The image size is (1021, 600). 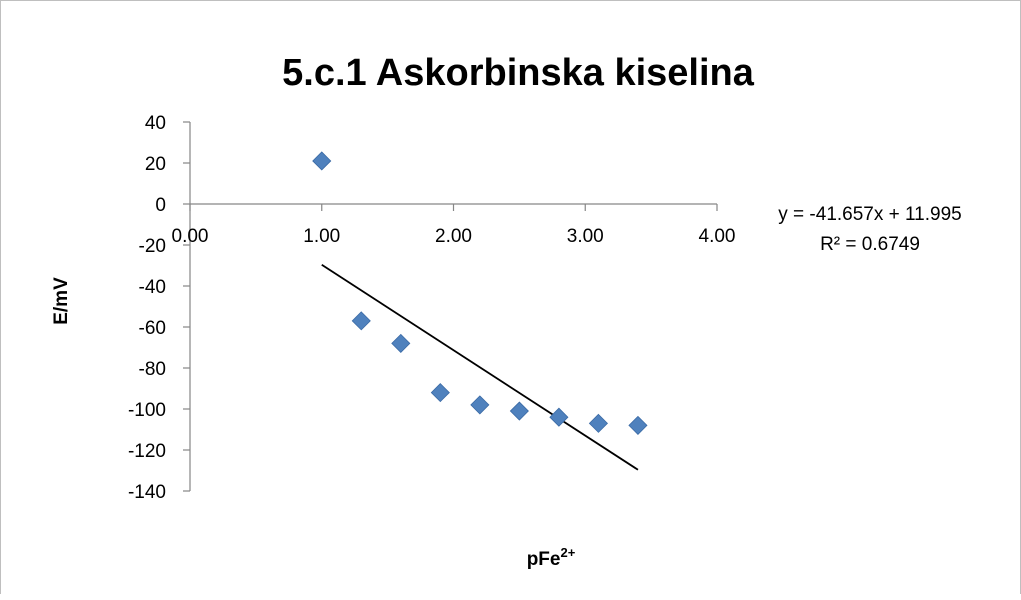 What do you see at coordinates (155, 123) in the screenshot?
I see `y-tick-label: 40` at bounding box center [155, 123].